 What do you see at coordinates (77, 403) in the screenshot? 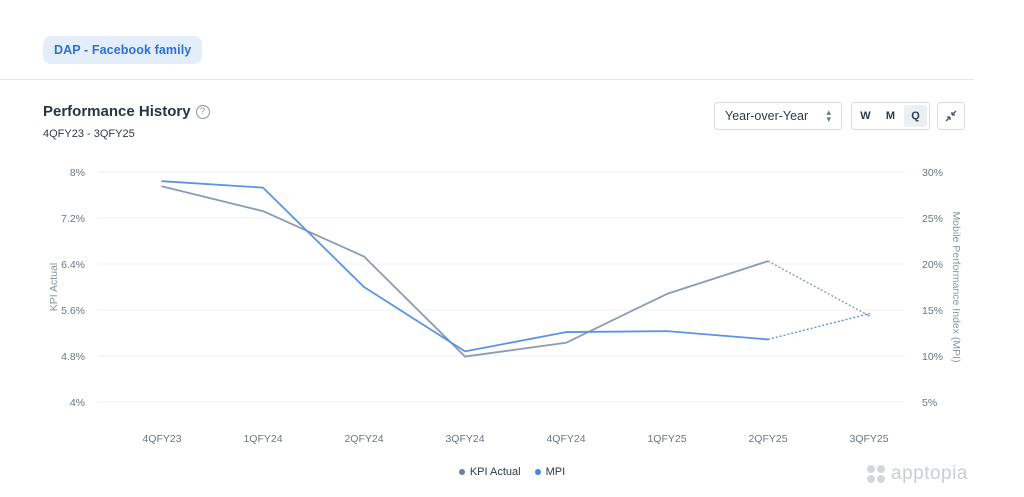
I see `left-axis-tick-label: 4%` at bounding box center [77, 403].